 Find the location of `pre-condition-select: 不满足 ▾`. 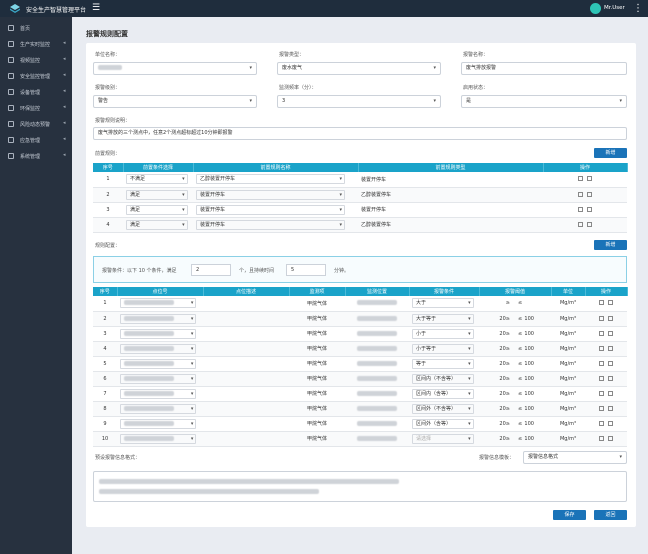

pre-condition-select: 不满足 ▾ is located at coordinates (158, 180).